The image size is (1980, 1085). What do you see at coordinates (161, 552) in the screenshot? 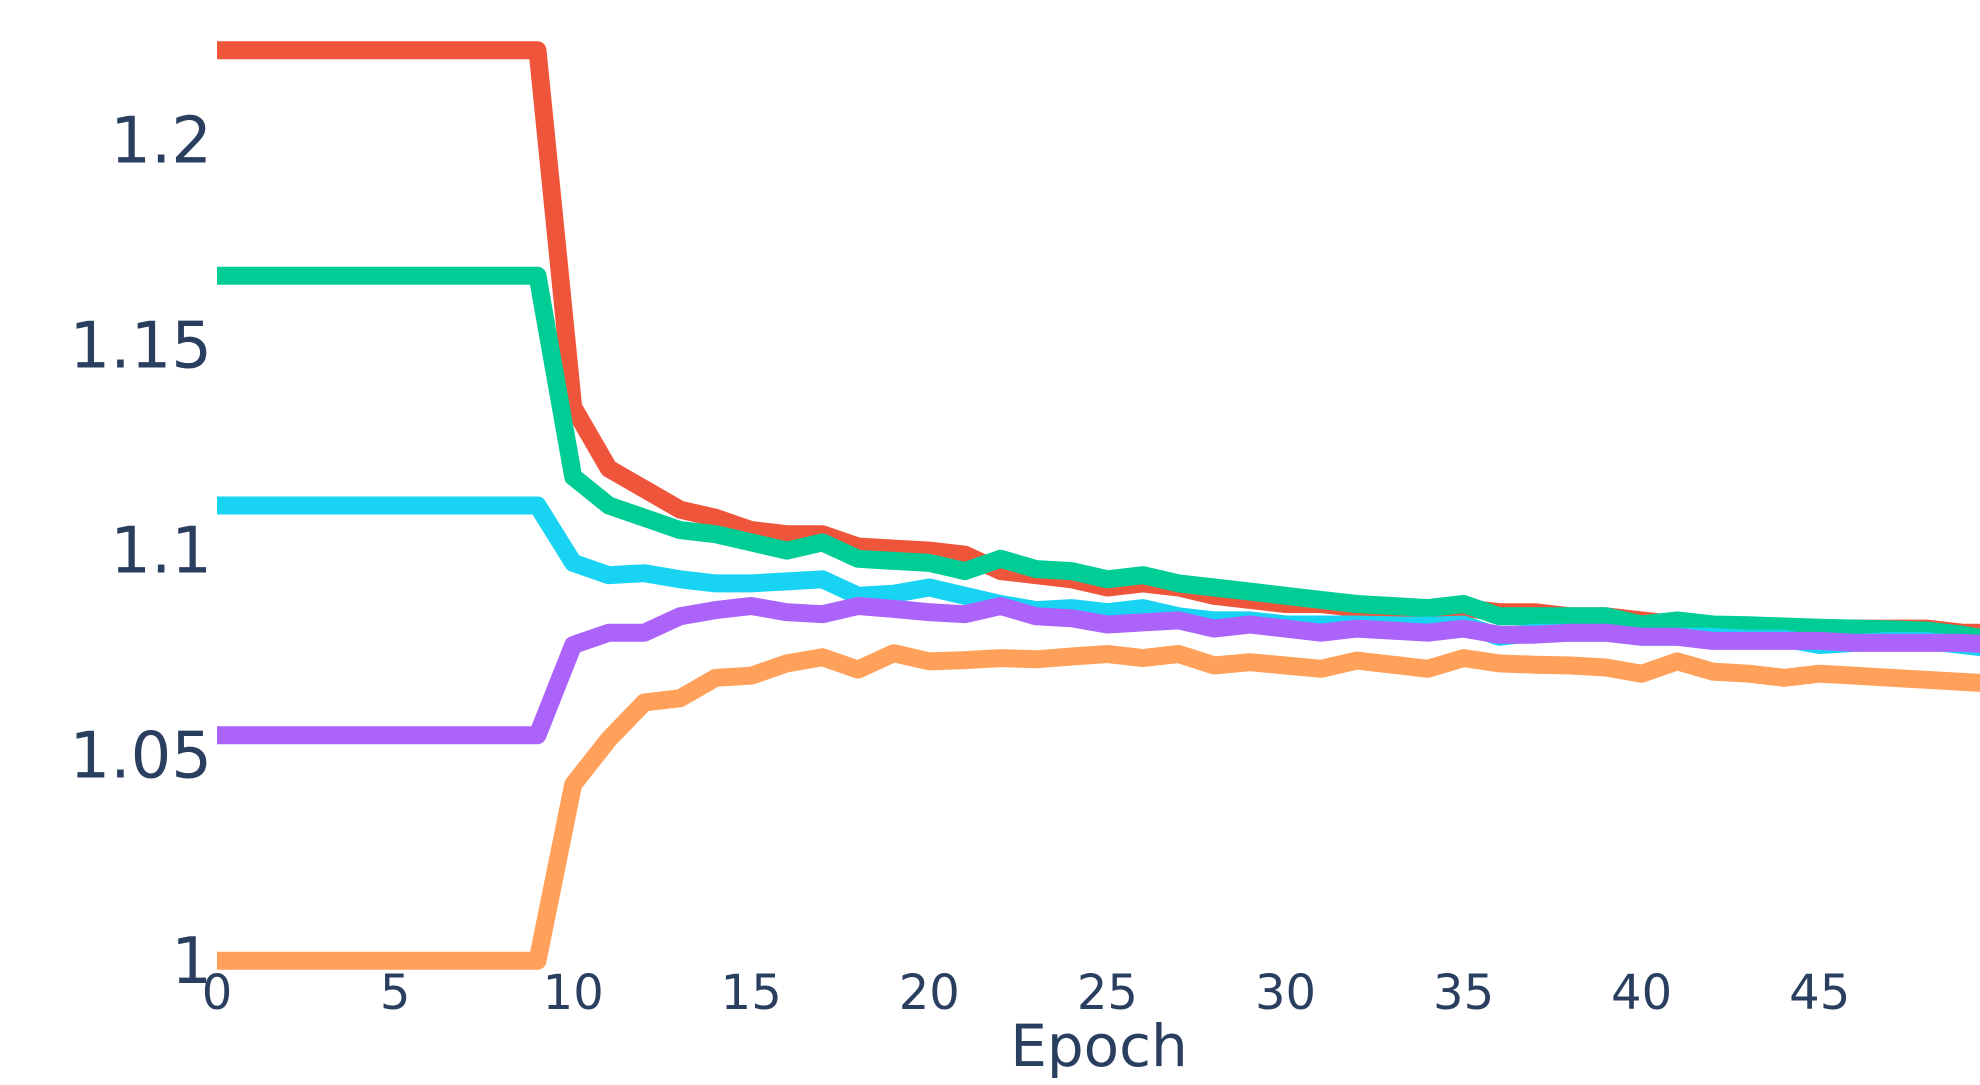
I see `y-tick-label: 1.1` at bounding box center [161, 552].